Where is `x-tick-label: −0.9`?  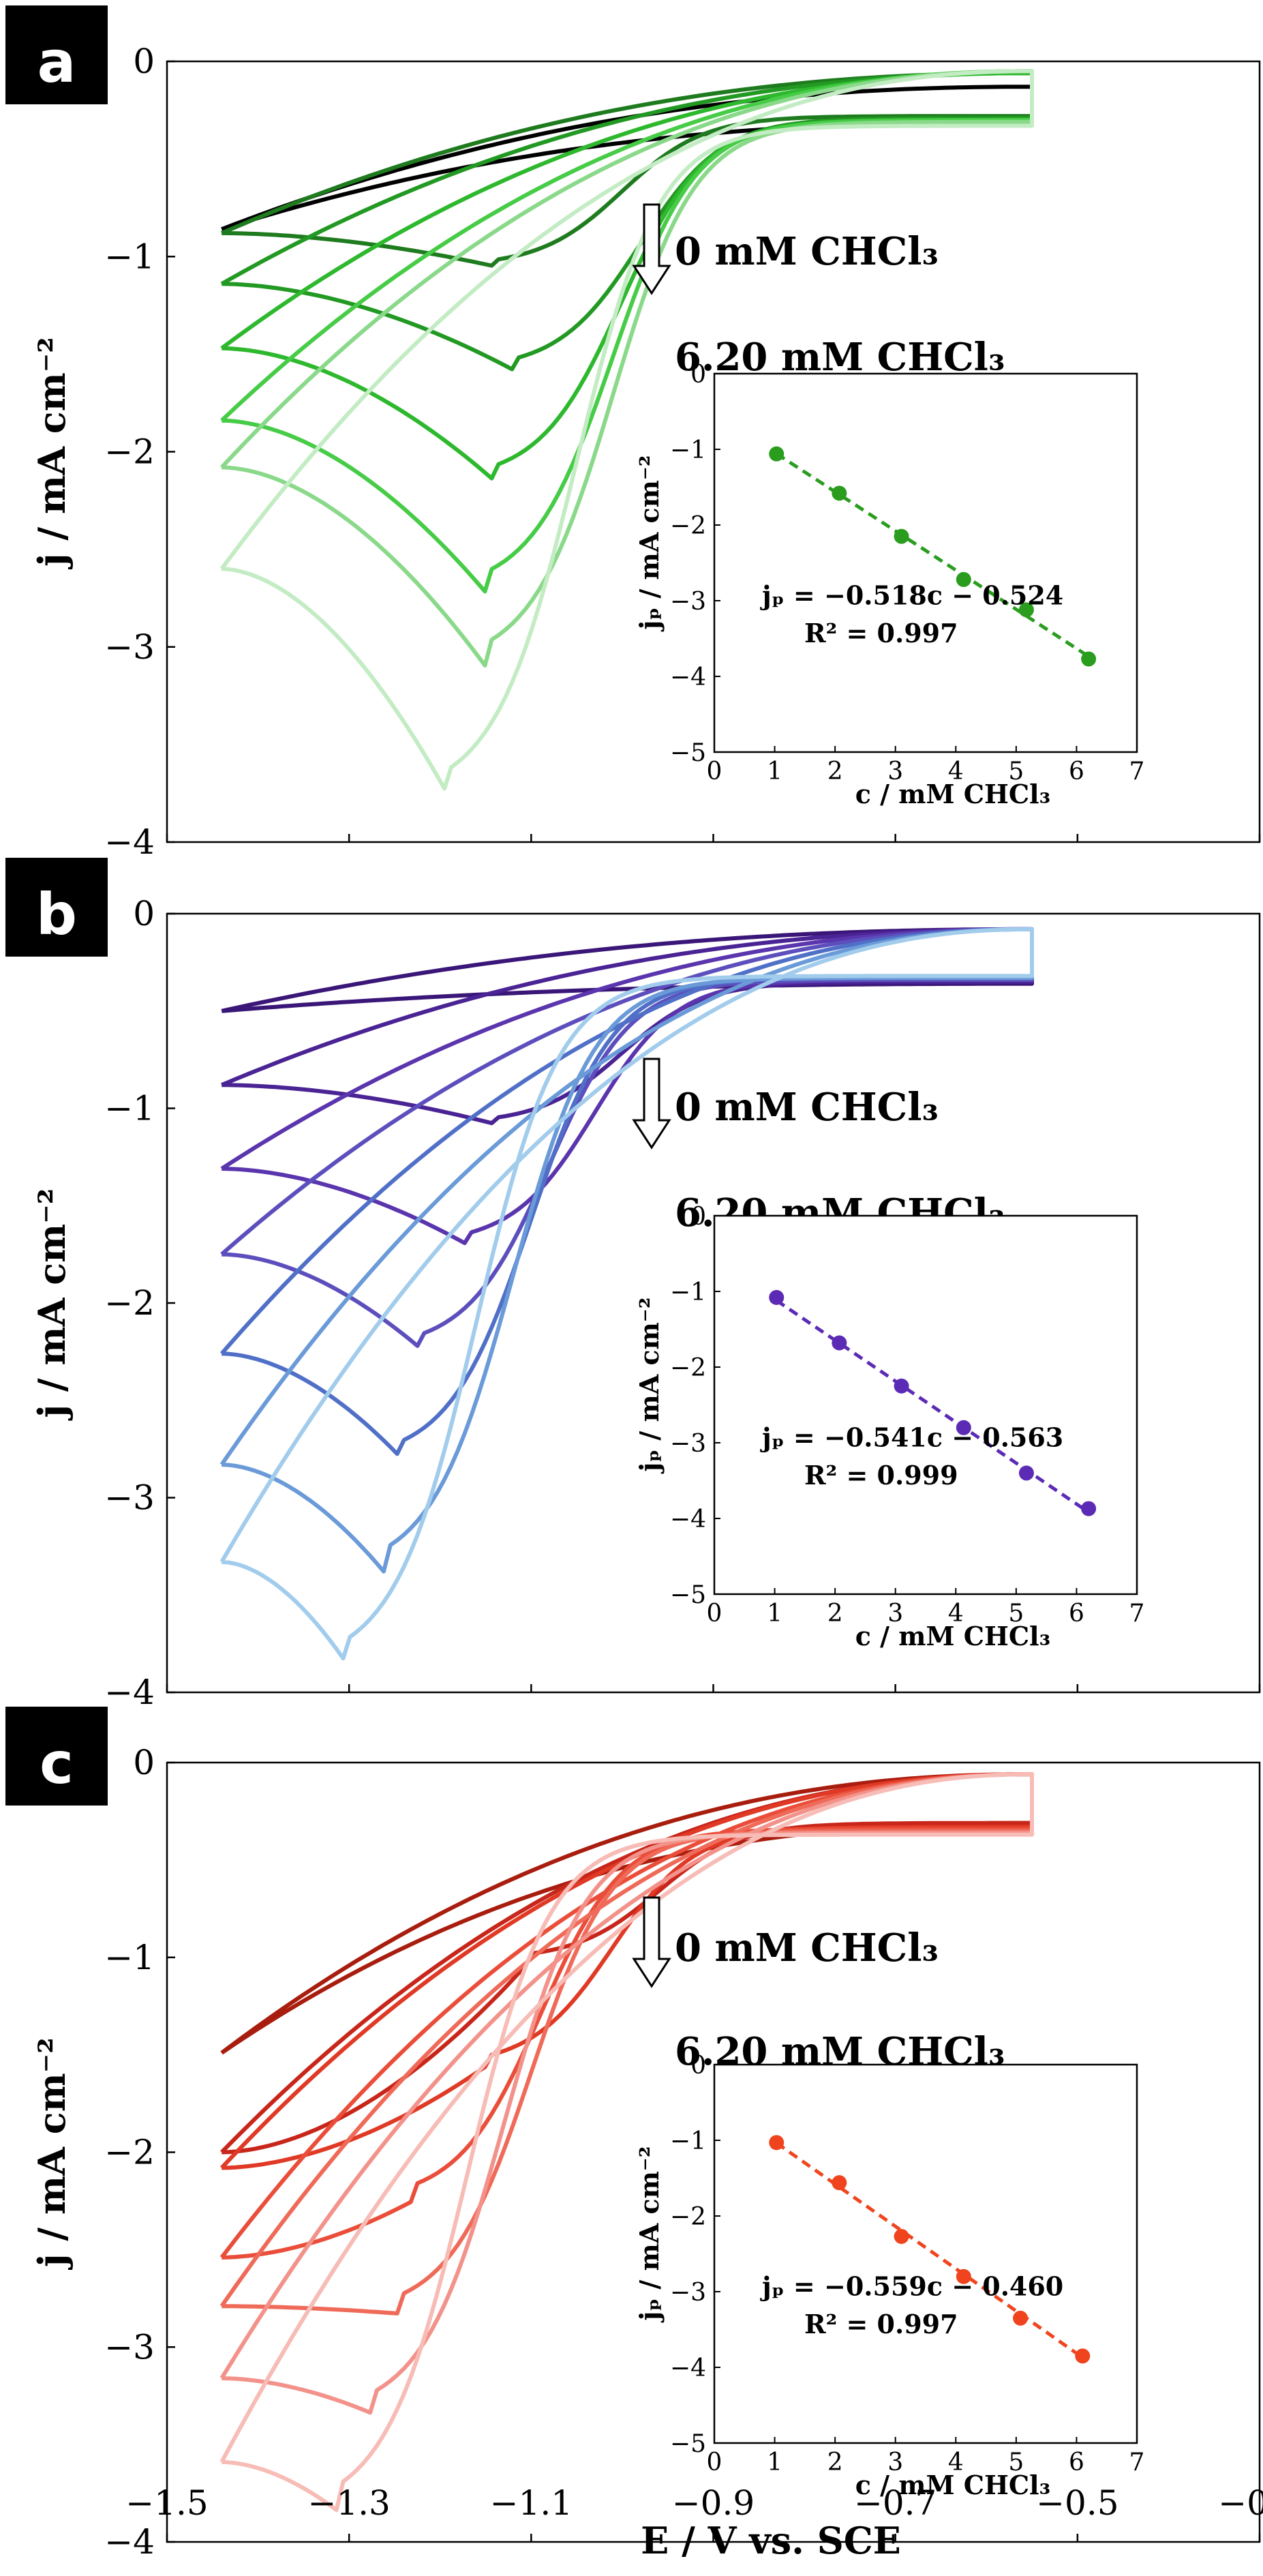 x-tick-label: −0.9 is located at coordinates (713, 2503).